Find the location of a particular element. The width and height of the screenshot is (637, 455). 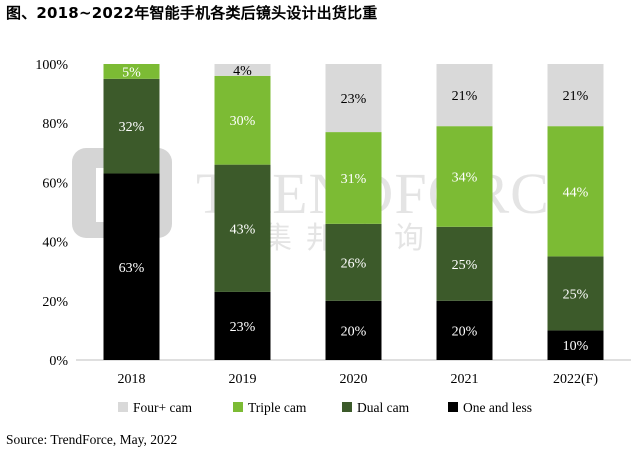

x-tick-label: 2020 is located at coordinates (354, 379).